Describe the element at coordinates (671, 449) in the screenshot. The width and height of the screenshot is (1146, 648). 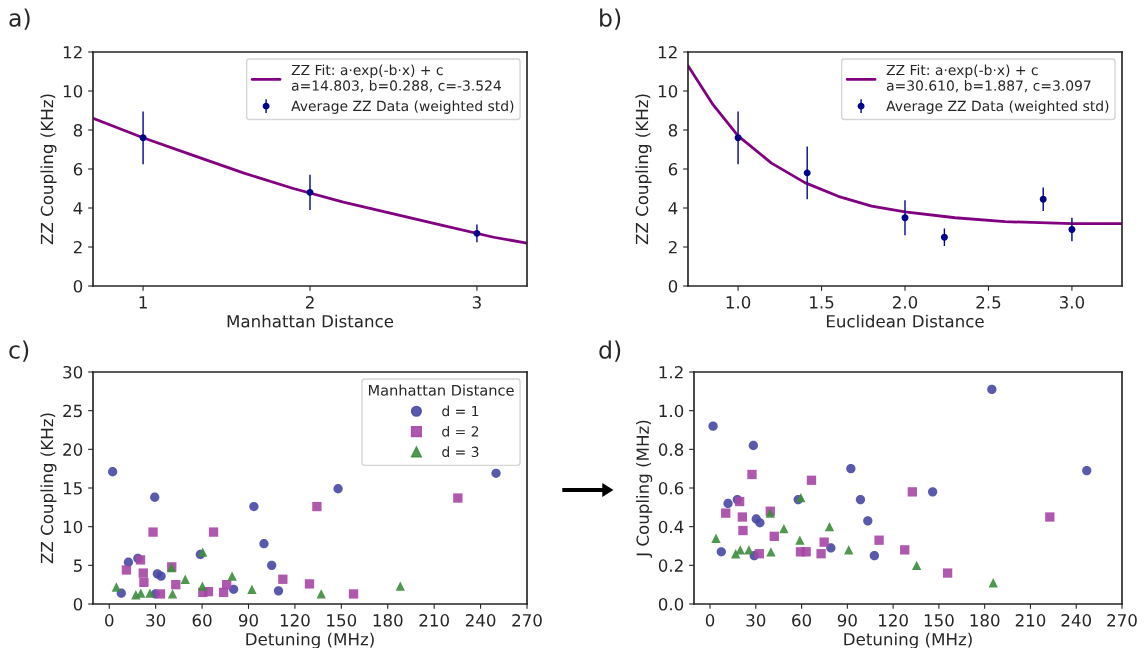
I see `y-tick-label: 0.8` at that location.